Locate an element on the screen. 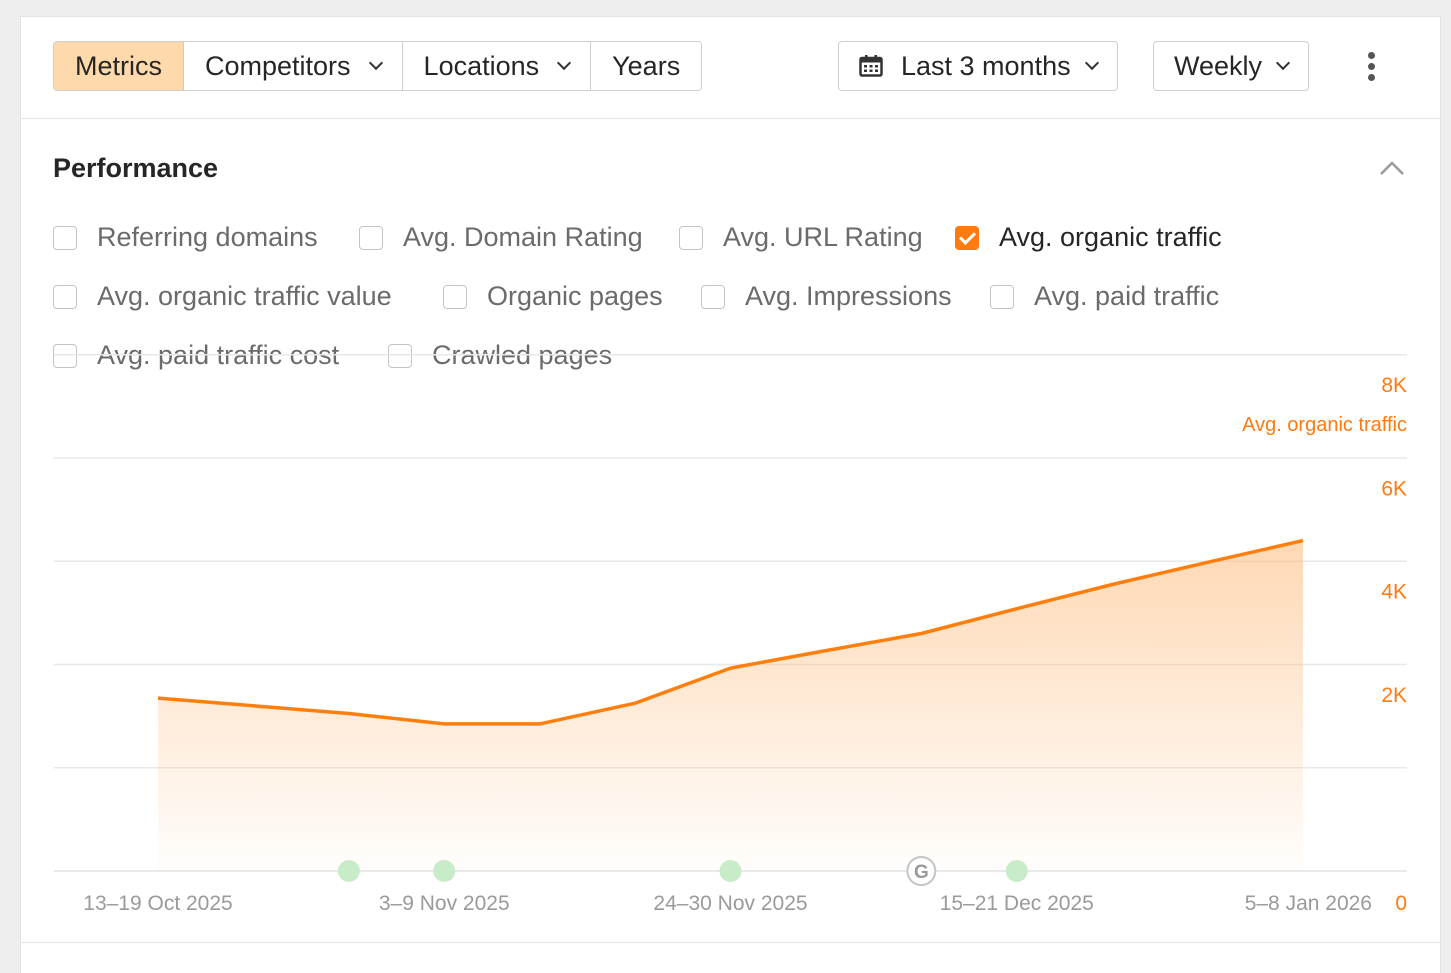 The image size is (1451, 973). tab-metrics: Metrics is located at coordinates (119, 66).